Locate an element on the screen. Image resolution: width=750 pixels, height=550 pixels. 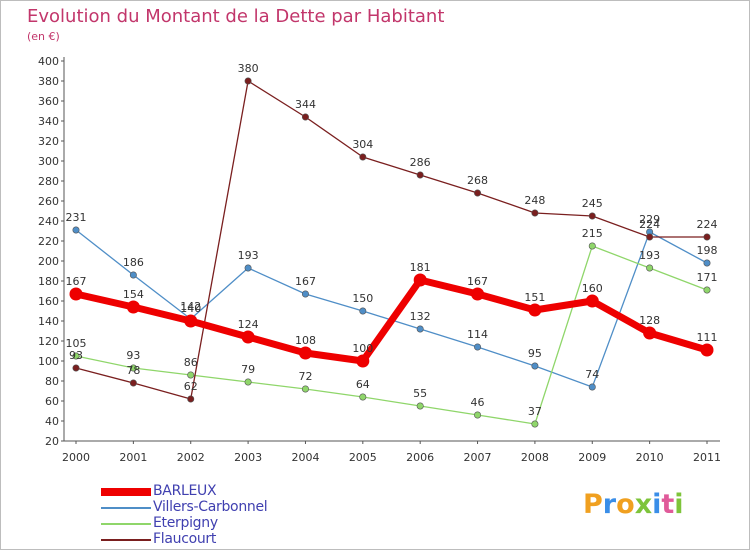
data-label: 171 is located at coordinates (707, 277).